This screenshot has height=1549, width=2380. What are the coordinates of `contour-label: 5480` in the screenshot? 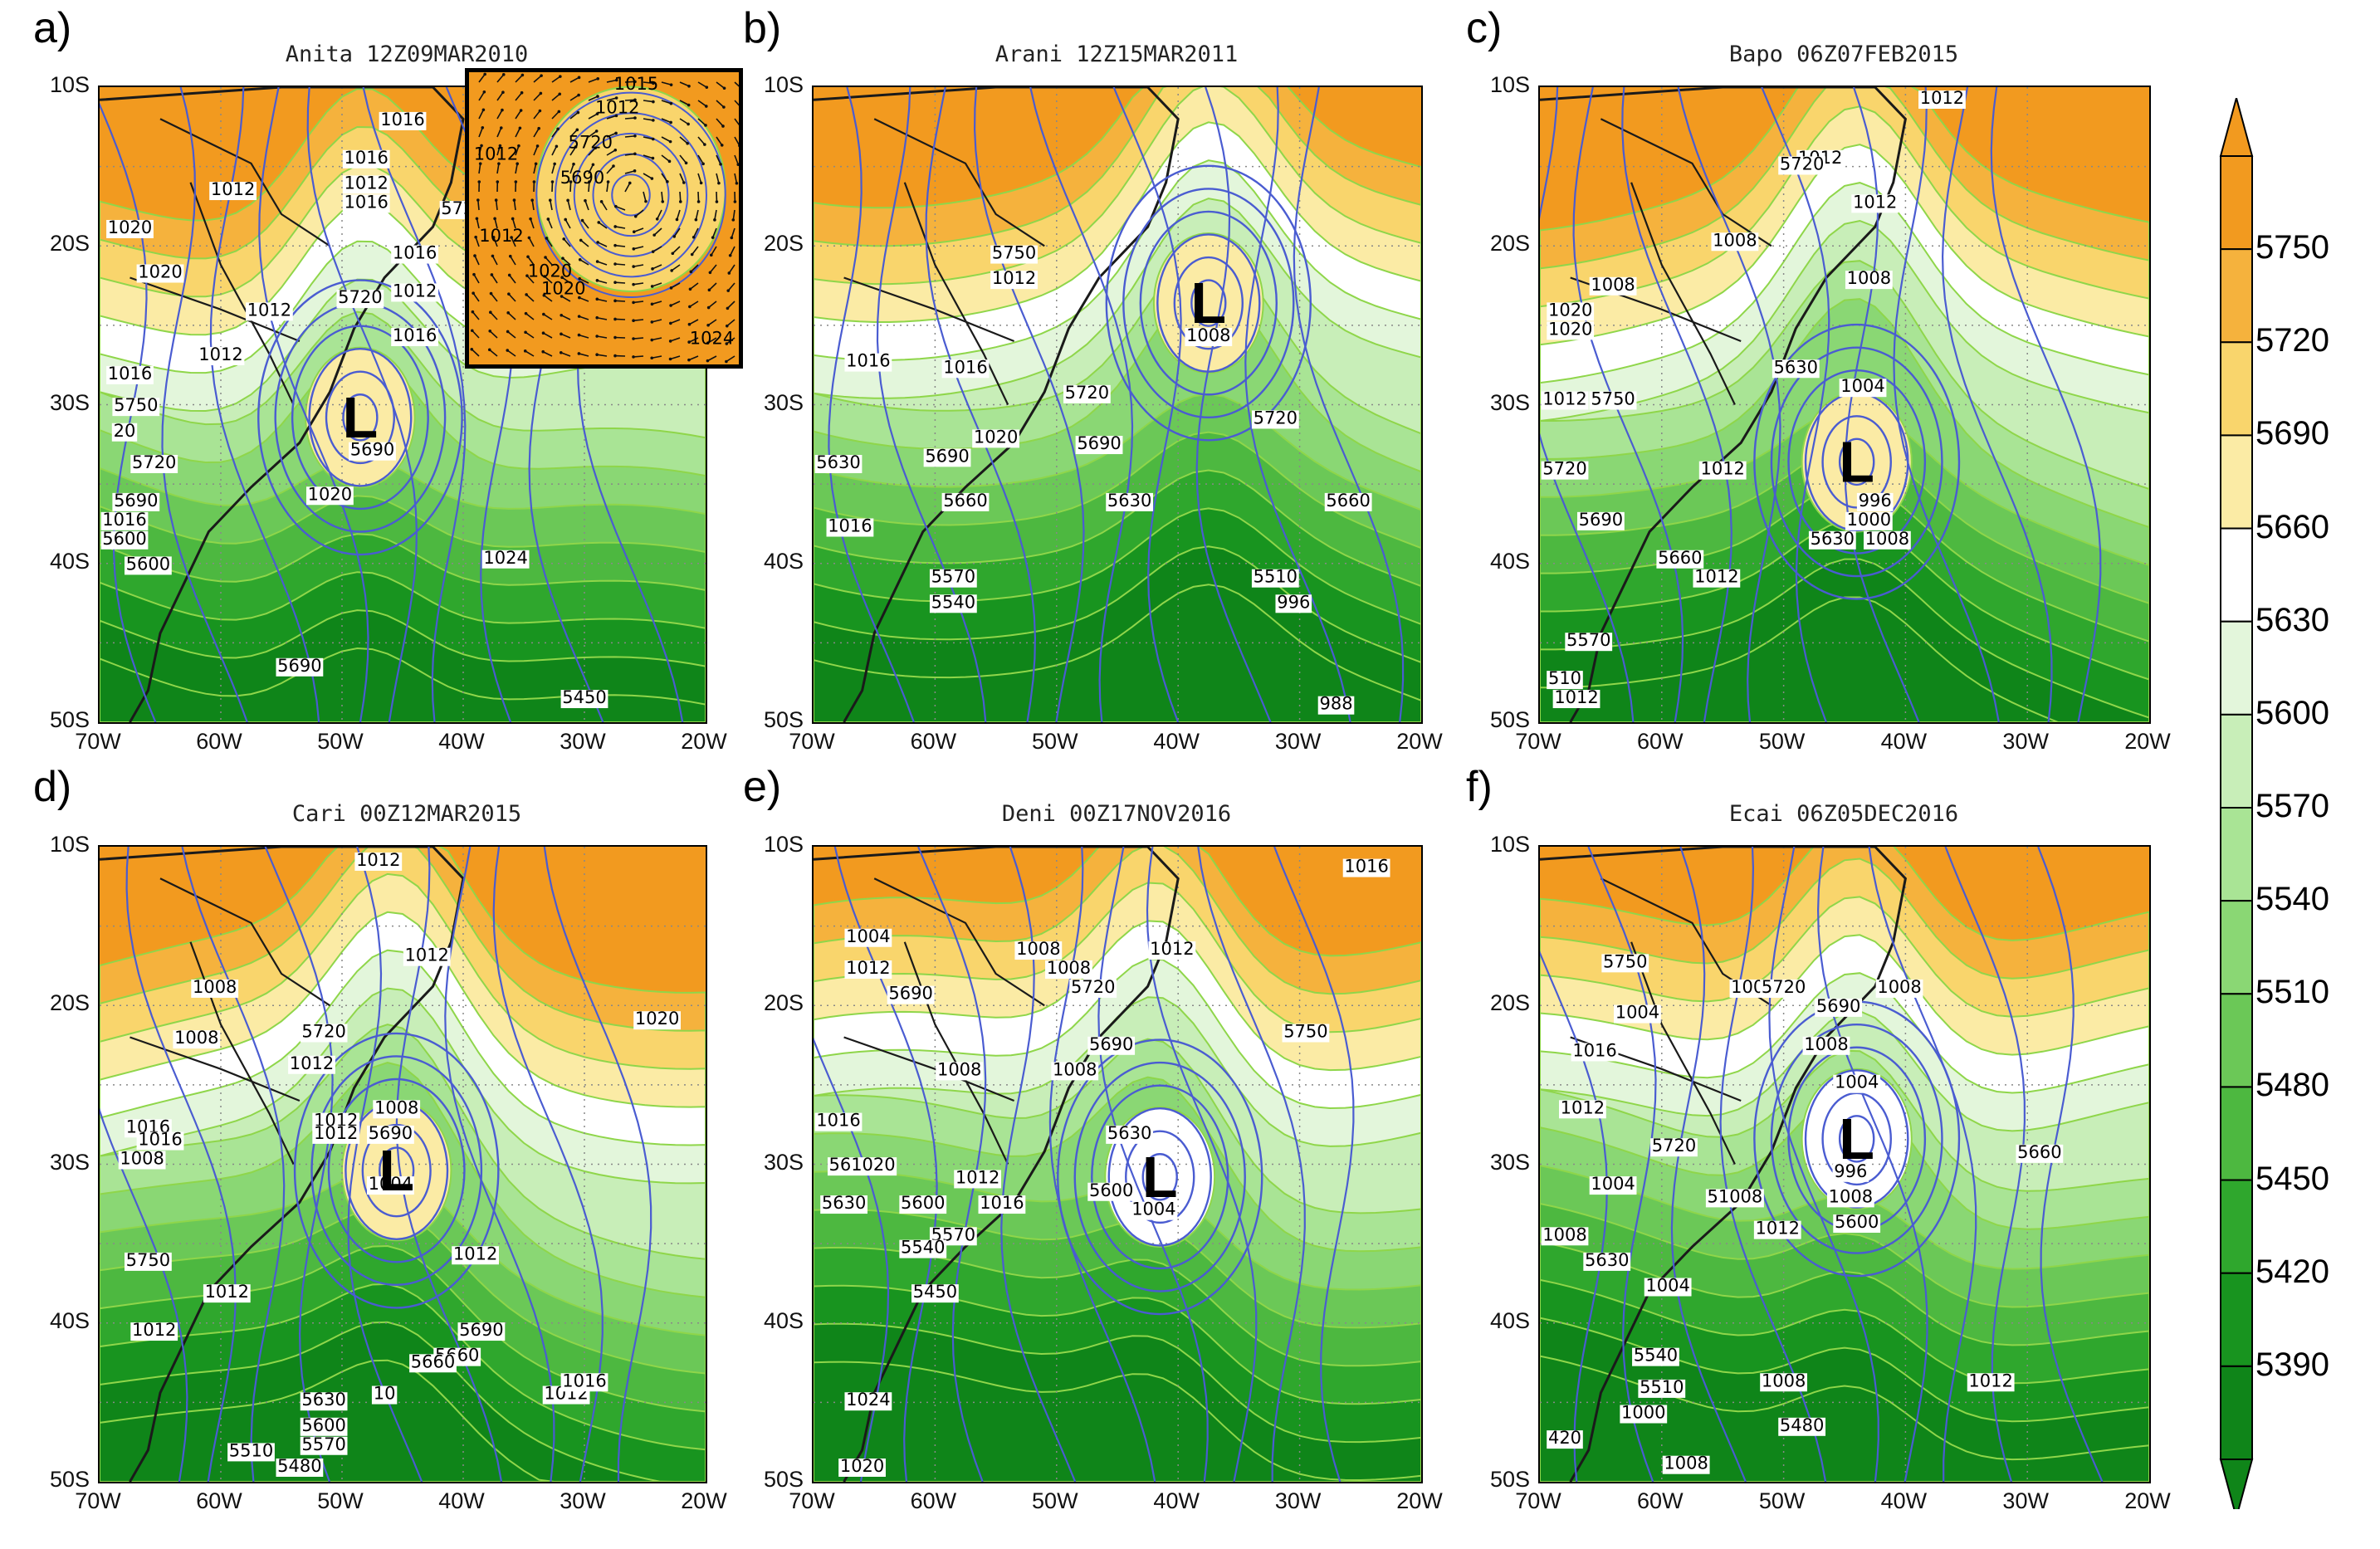 It's located at (299, 1466).